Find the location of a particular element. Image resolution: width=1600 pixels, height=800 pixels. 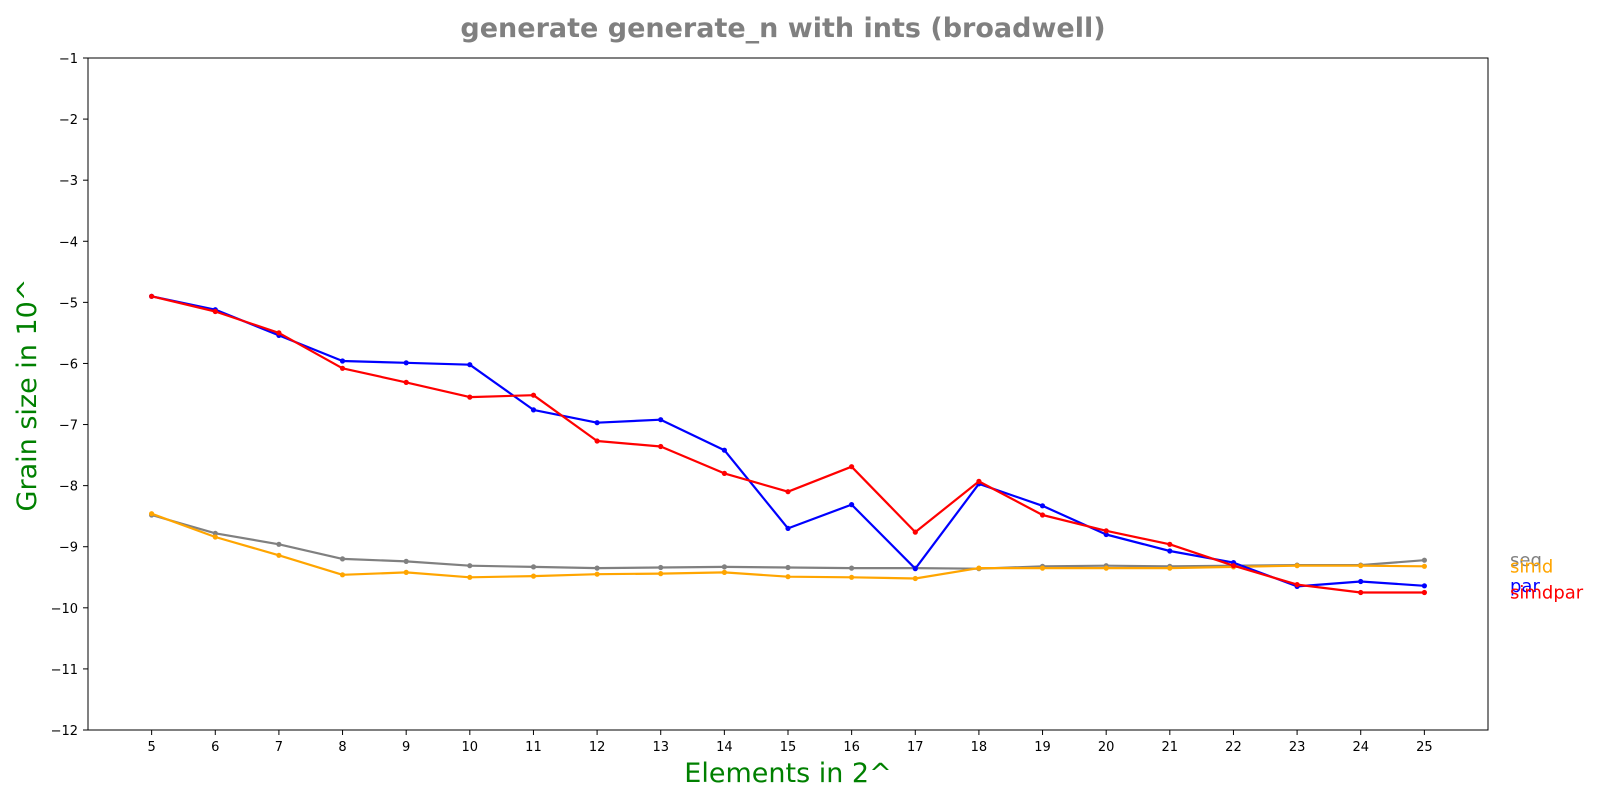

x-tick-label: 23 is located at coordinates (1297, 747).